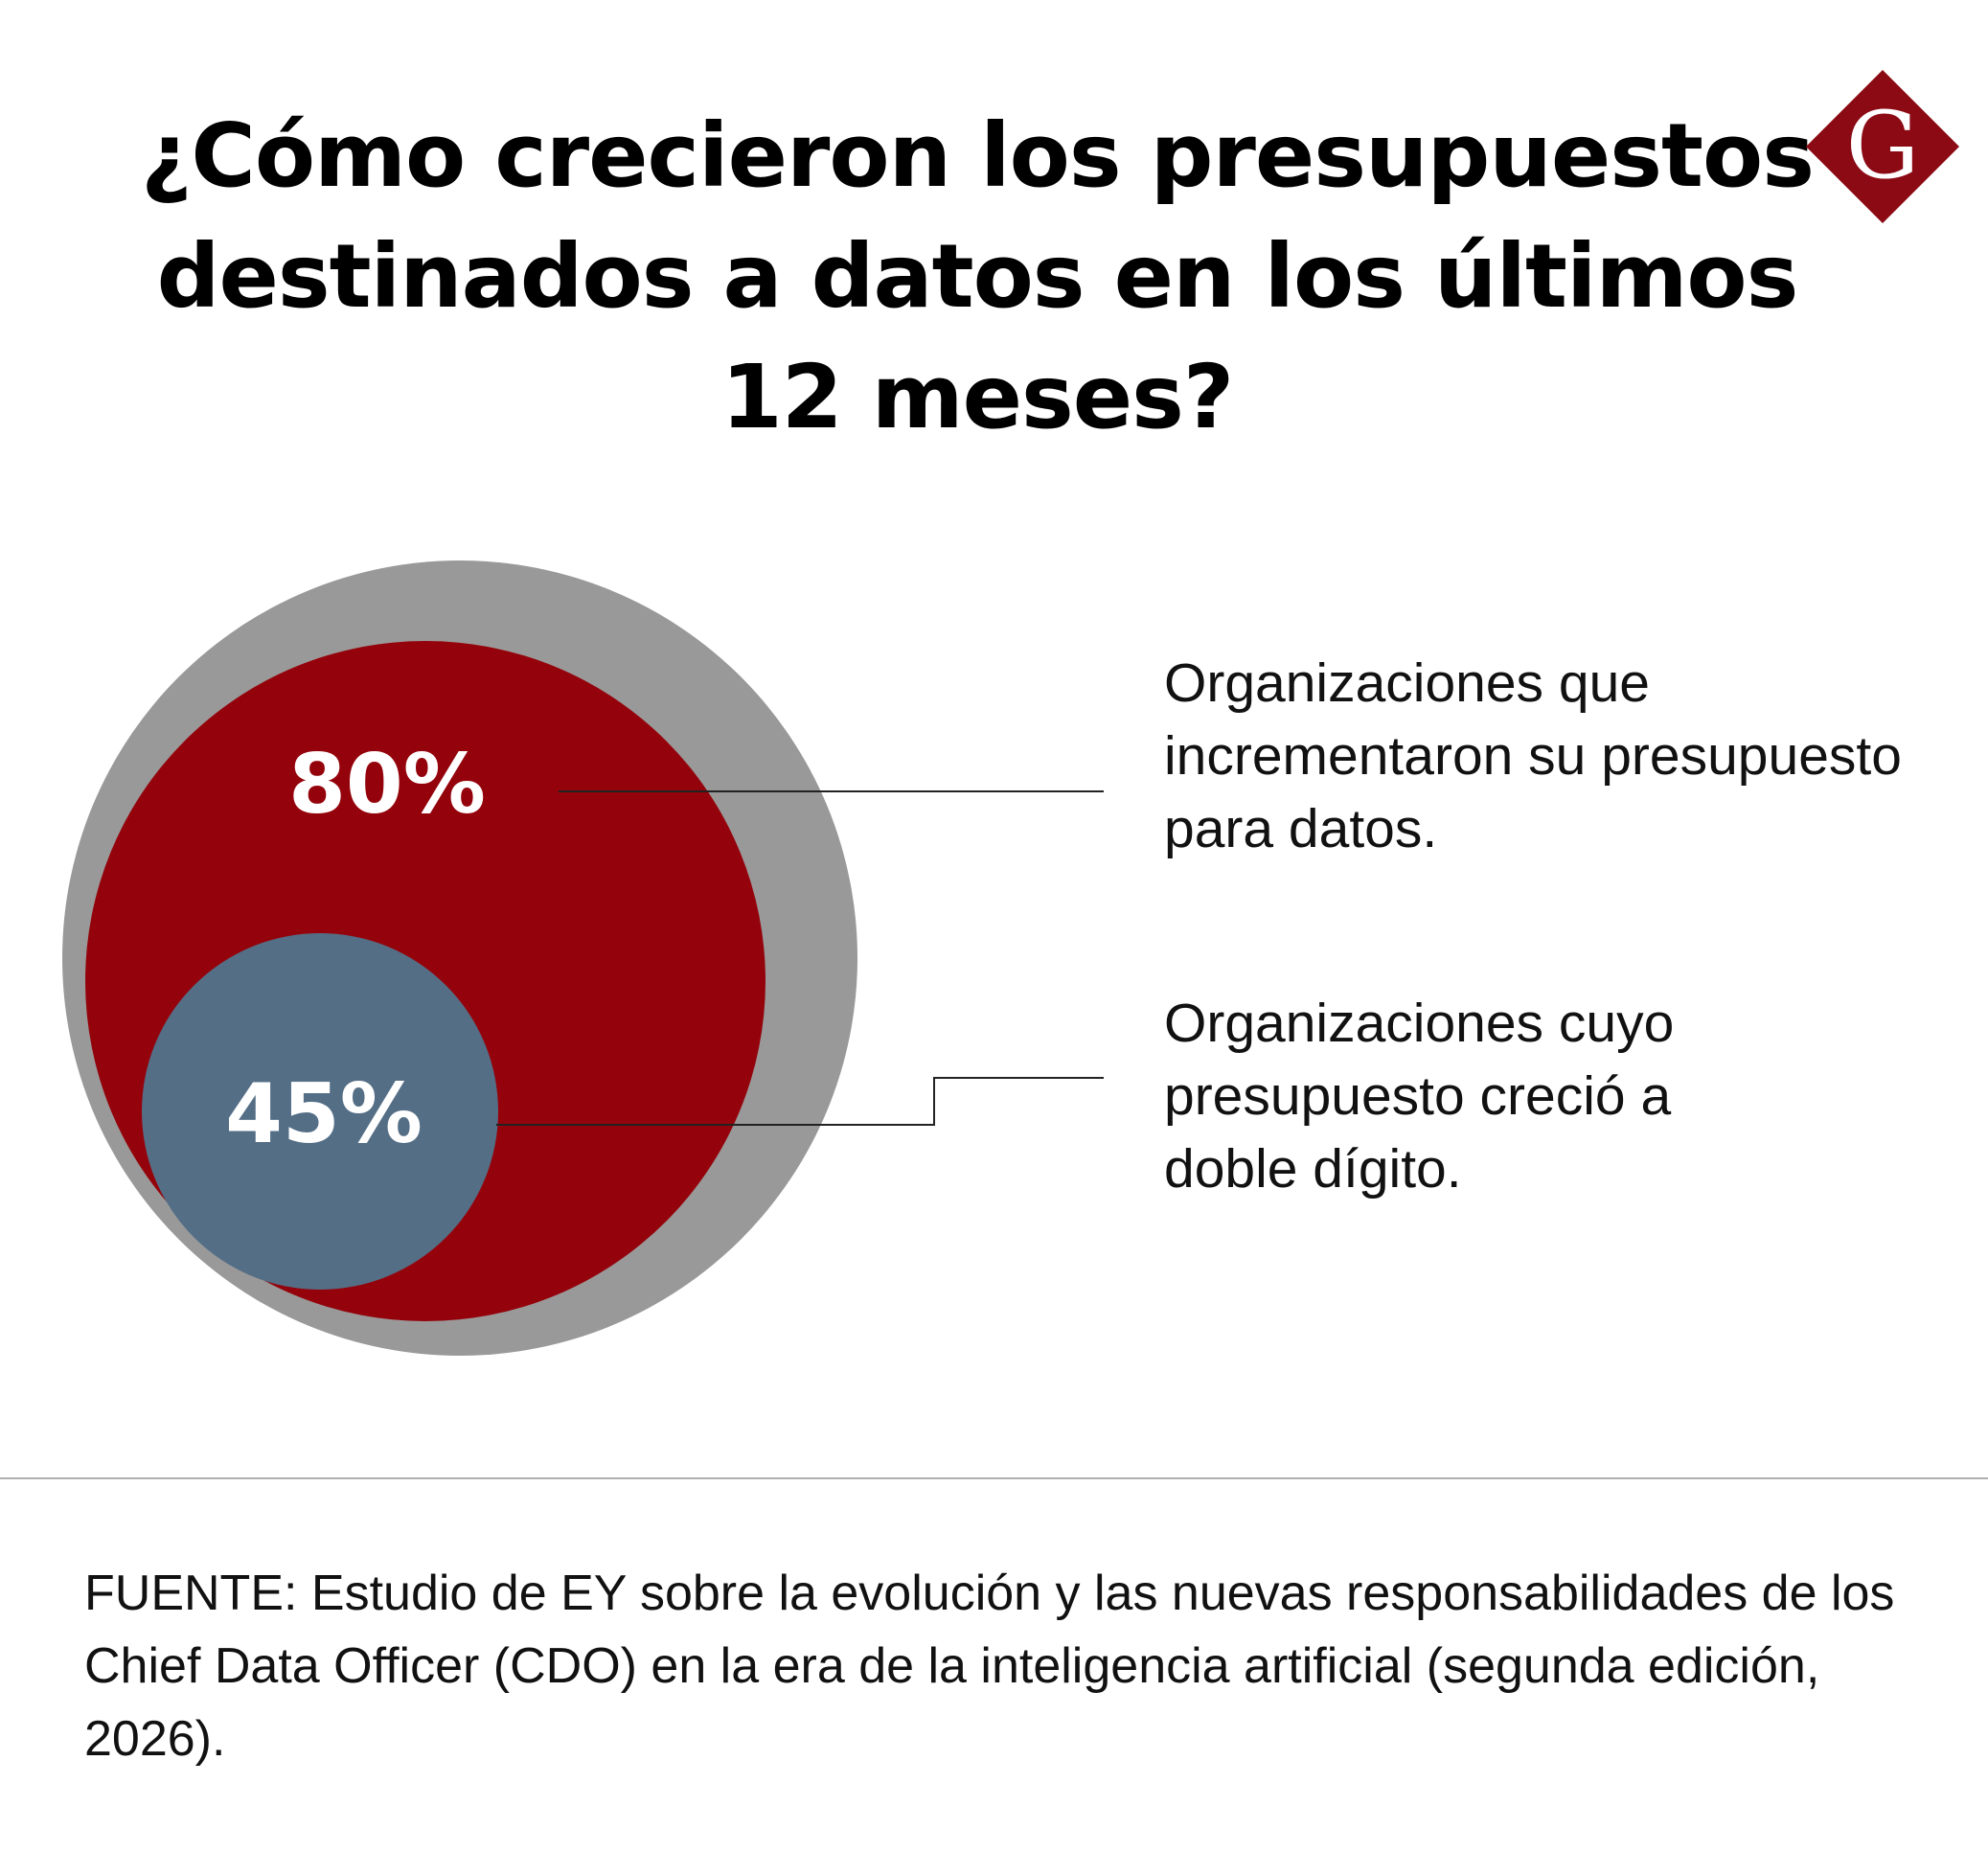 The width and height of the screenshot is (1988, 1852). Describe the element at coordinates (387, 785) in the screenshot. I see `value-label-80: 80%` at that location.